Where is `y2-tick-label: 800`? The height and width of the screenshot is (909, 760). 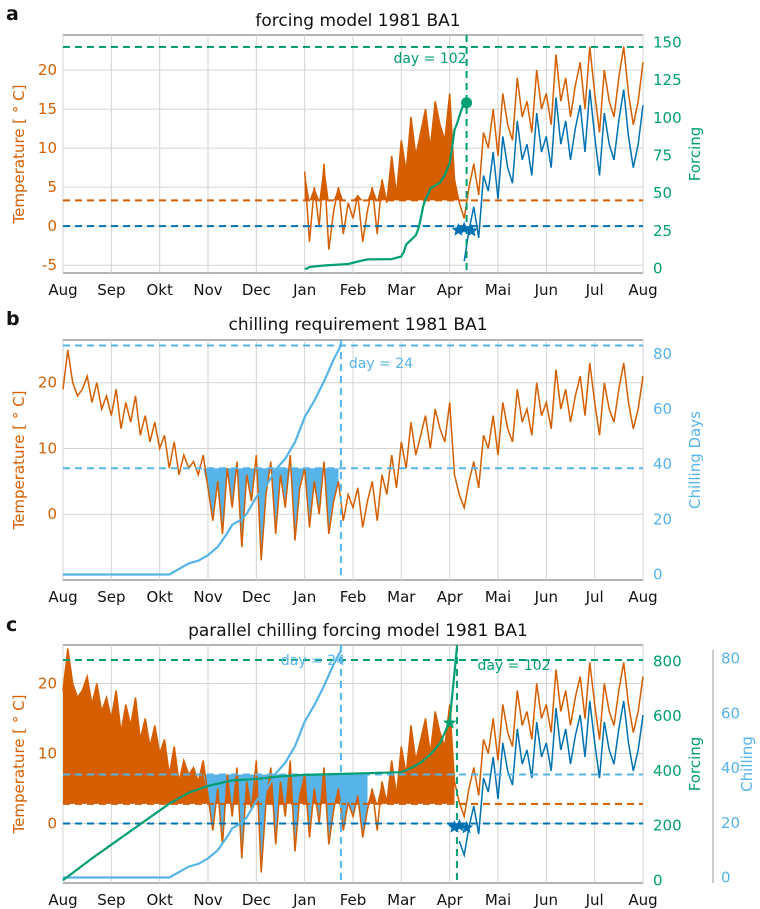
y2-tick-label: 800 is located at coordinates (667, 661).